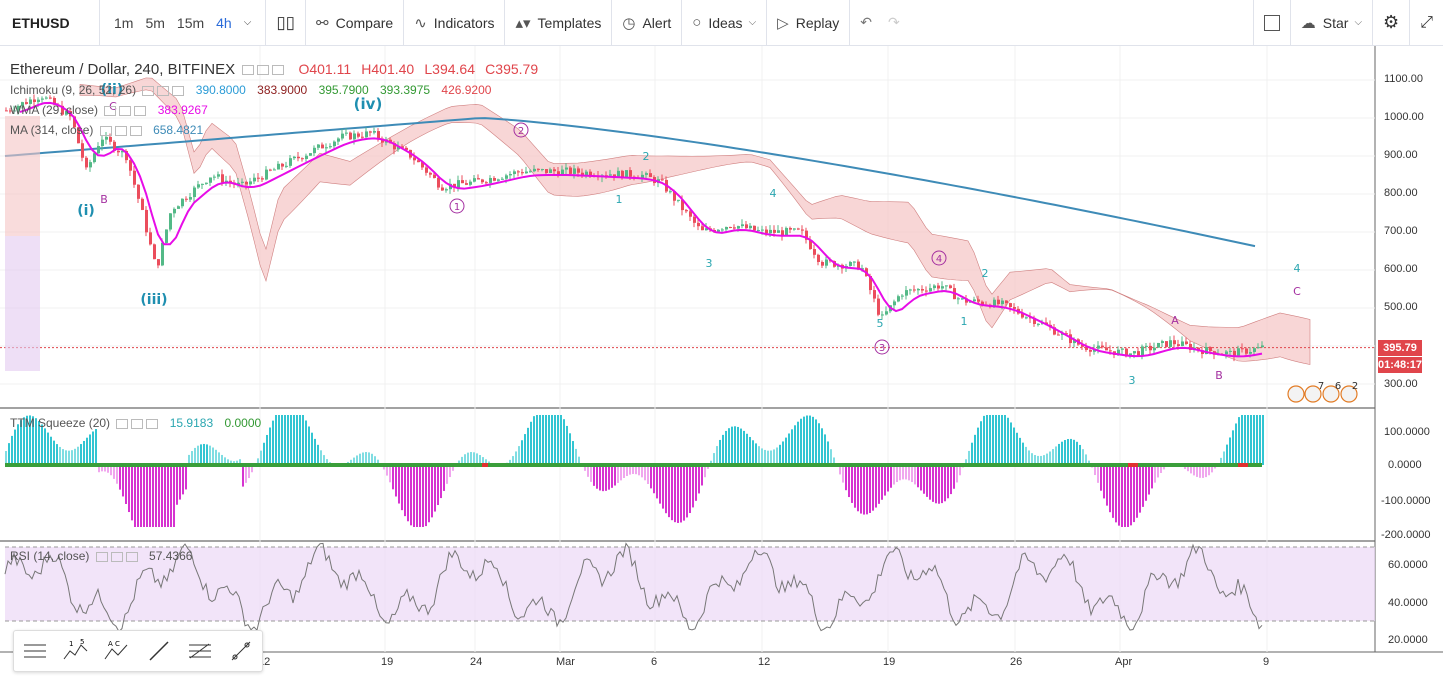  I want to click on trend-line-icon, so click(159, 651).